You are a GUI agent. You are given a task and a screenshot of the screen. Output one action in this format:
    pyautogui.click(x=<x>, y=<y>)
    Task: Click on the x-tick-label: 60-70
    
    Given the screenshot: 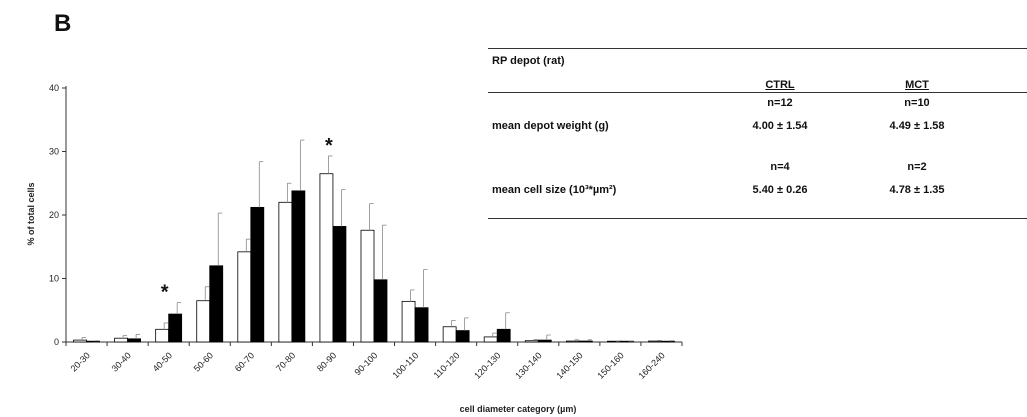 What is the action you would take?
    pyautogui.click(x=244, y=361)
    